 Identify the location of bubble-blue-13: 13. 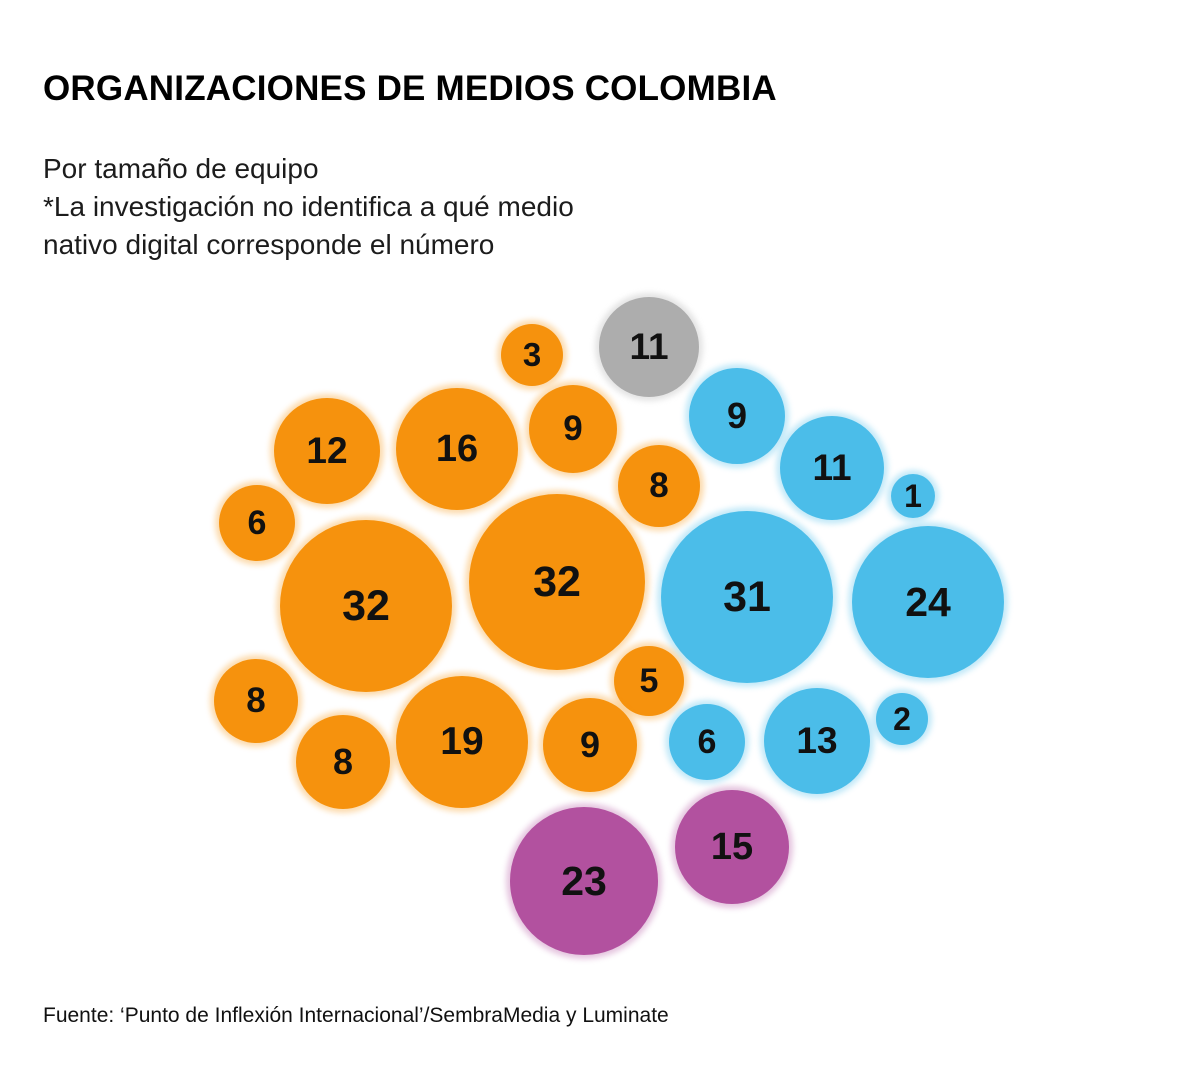
(817, 741).